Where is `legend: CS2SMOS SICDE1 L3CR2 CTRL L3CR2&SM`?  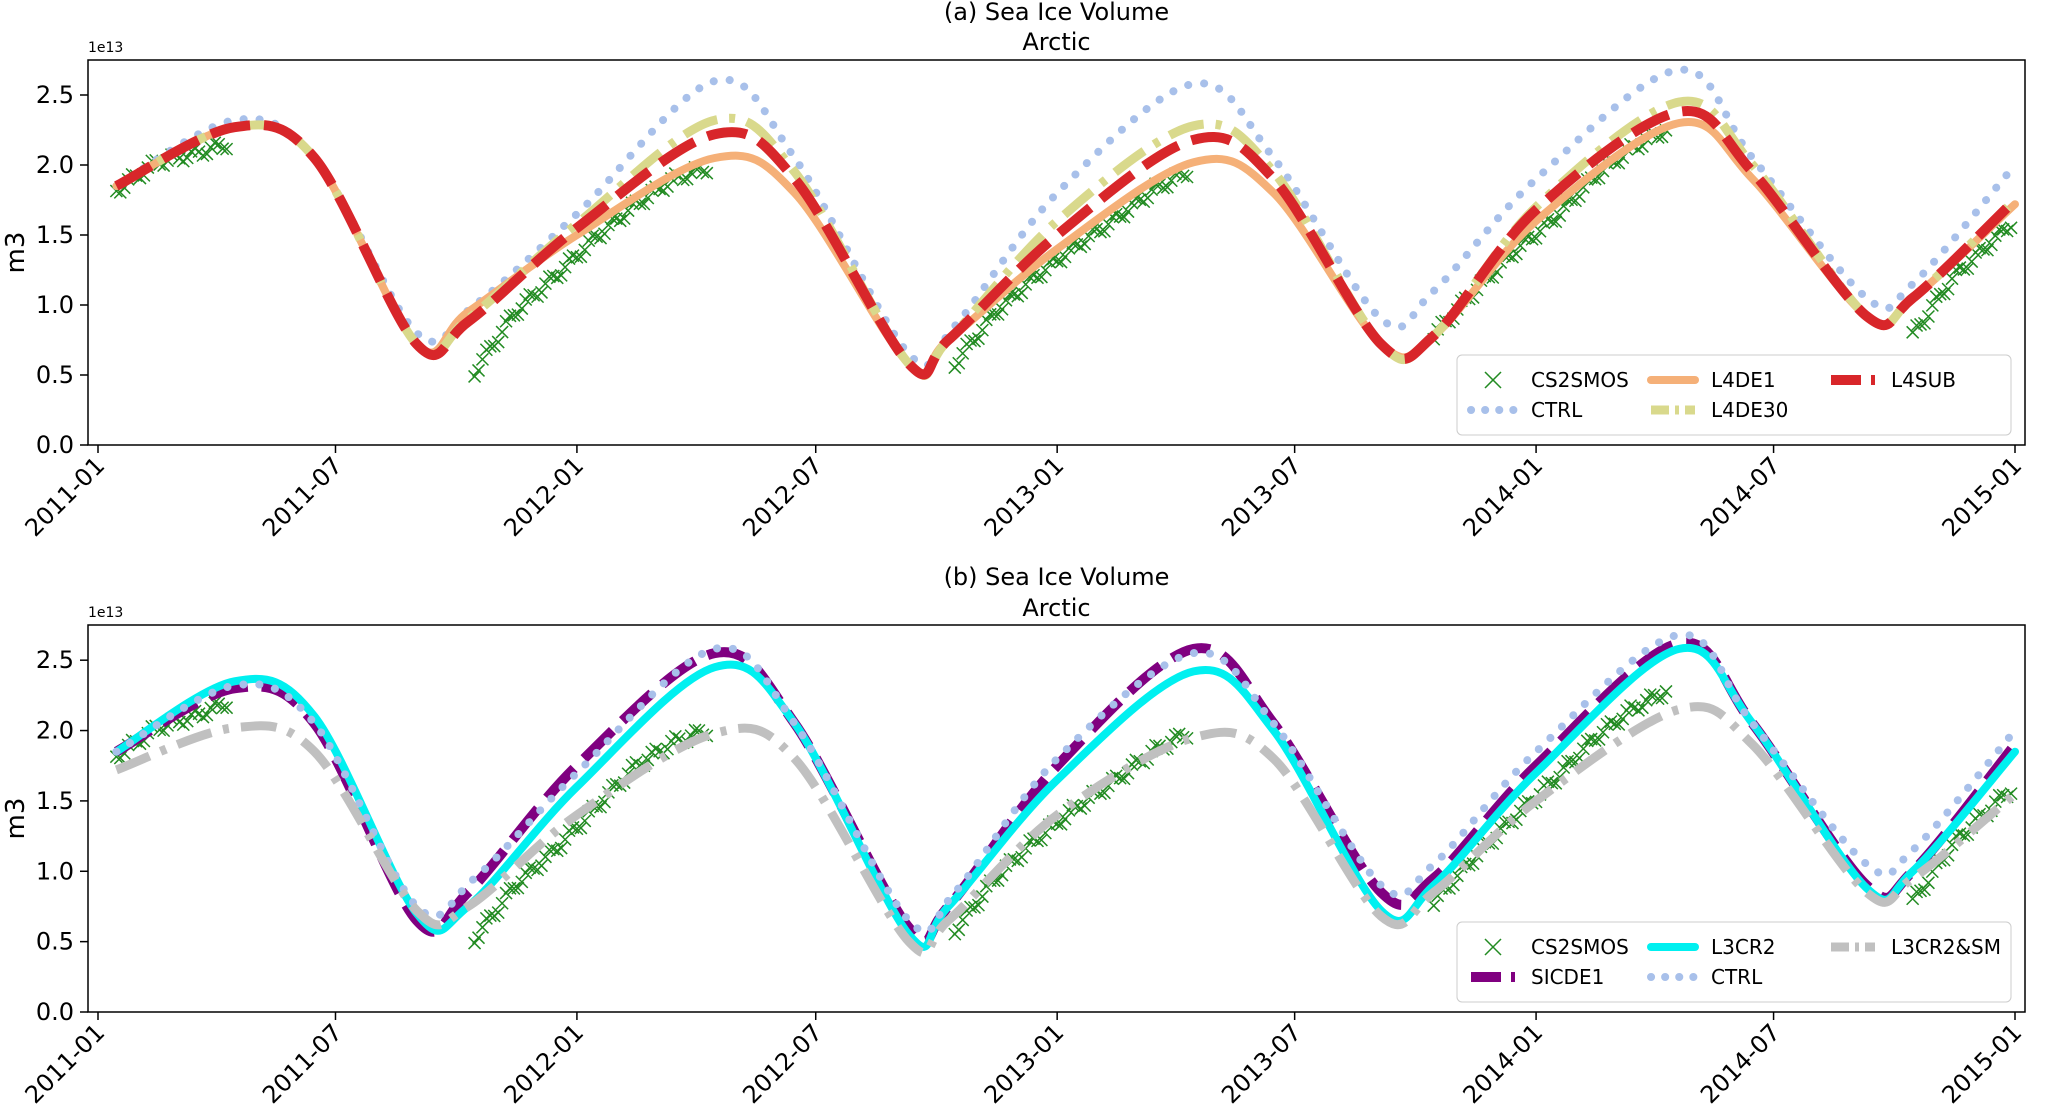 legend: CS2SMOS SICDE1 L3CR2 CTRL L3CR2&SM is located at coordinates (1734, 962).